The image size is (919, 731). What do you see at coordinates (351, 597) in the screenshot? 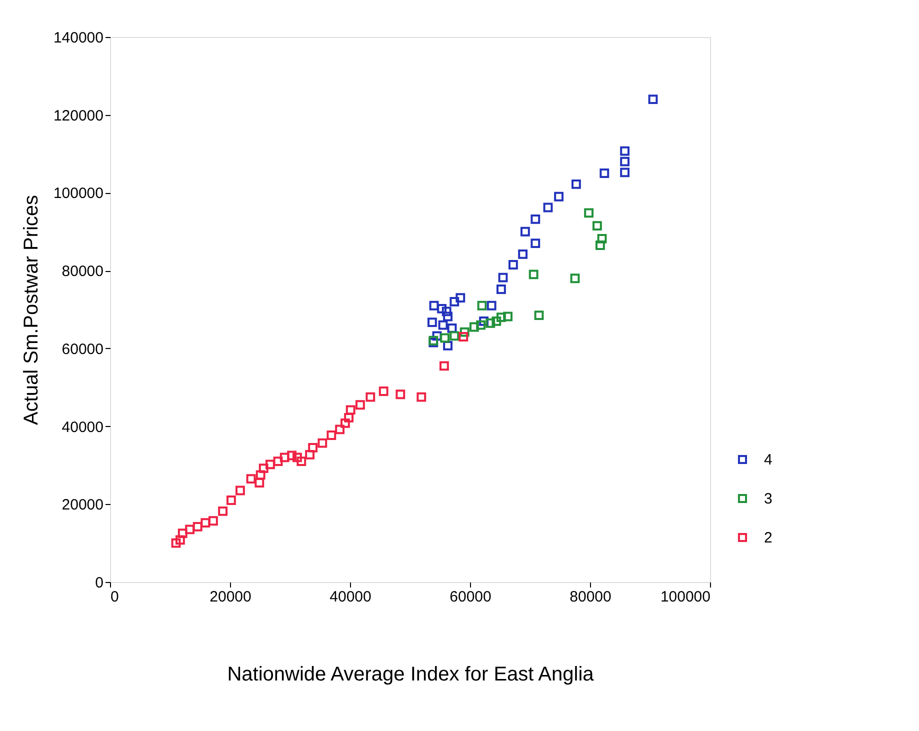
I see `x-tick-label: 40000` at bounding box center [351, 597].